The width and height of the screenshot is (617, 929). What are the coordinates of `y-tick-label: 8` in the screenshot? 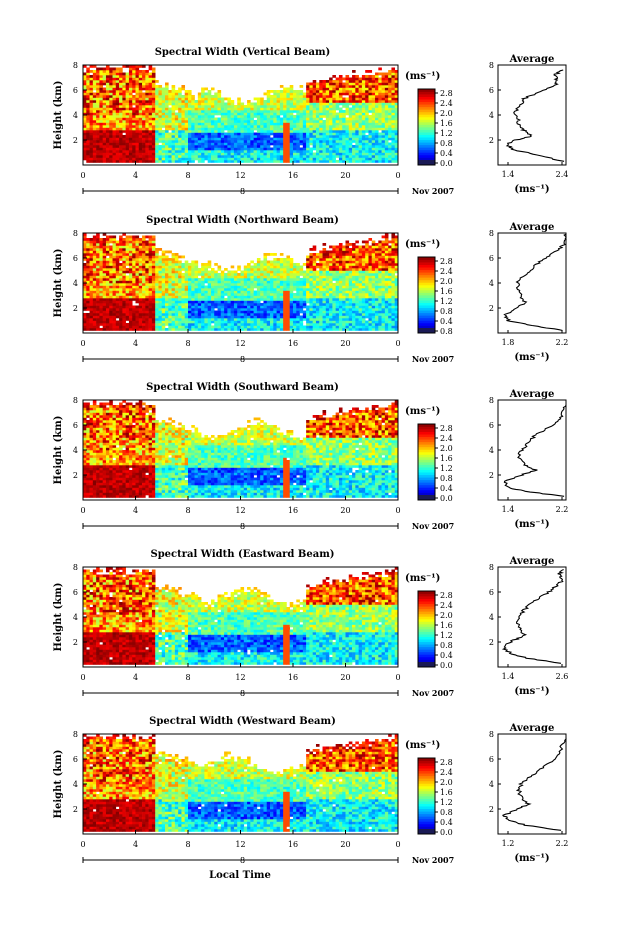 It's located at (75, 65).